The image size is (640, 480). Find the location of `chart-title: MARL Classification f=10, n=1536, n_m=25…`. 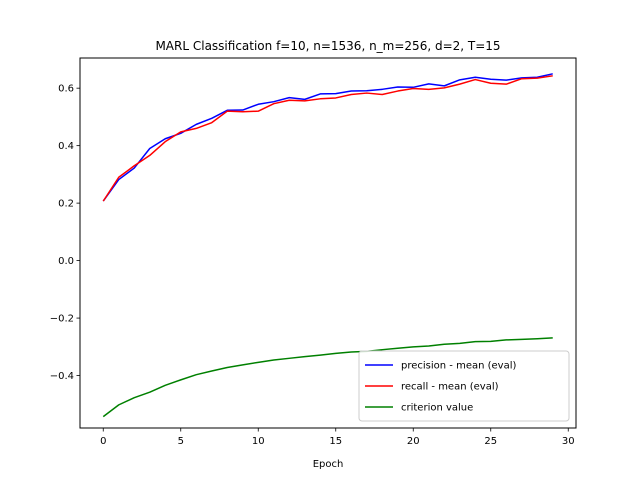

chart-title: MARL Classification f=10, n=1536, n_m=25… is located at coordinates (327, 46).